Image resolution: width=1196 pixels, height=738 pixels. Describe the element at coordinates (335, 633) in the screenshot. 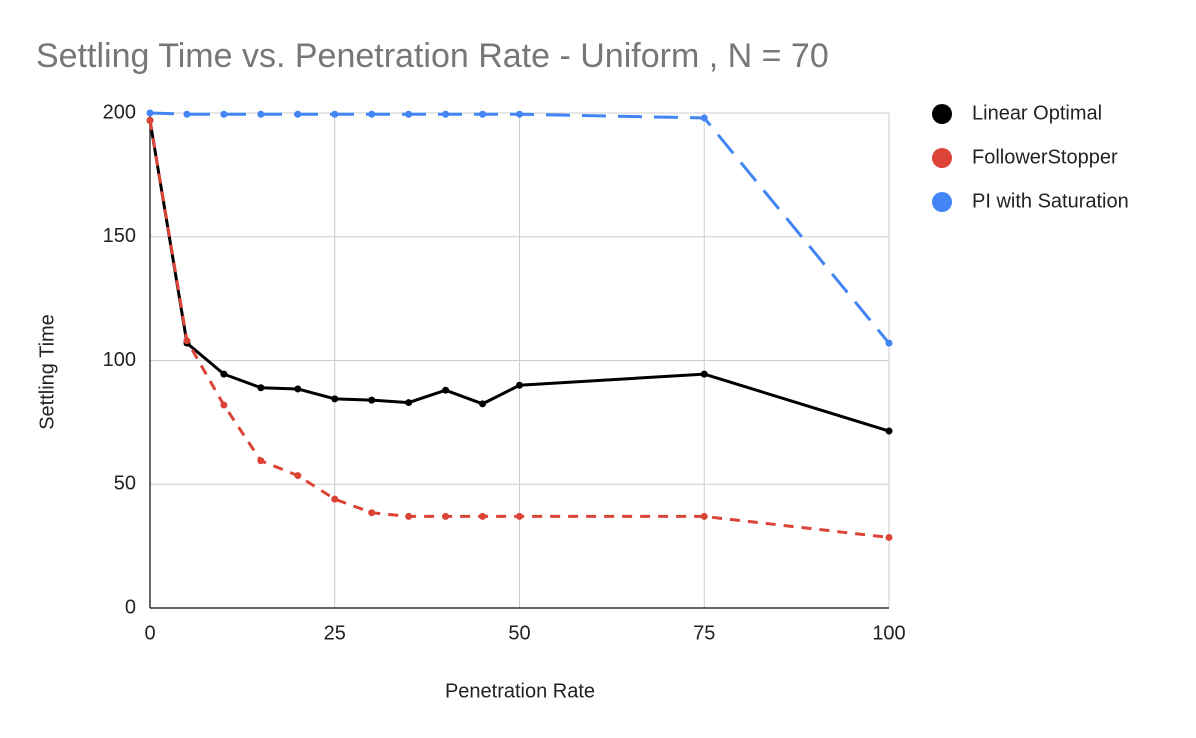

I see `x-tick-label: 25` at that location.